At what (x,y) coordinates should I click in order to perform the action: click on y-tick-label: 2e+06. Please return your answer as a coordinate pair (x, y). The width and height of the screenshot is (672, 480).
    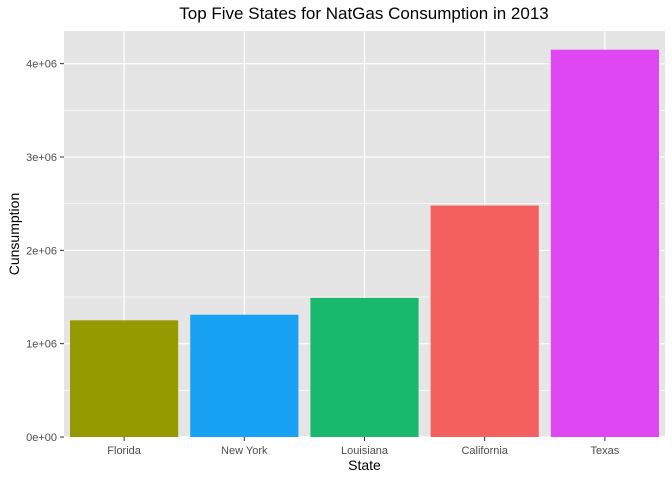
    Looking at the image, I should click on (41, 251).